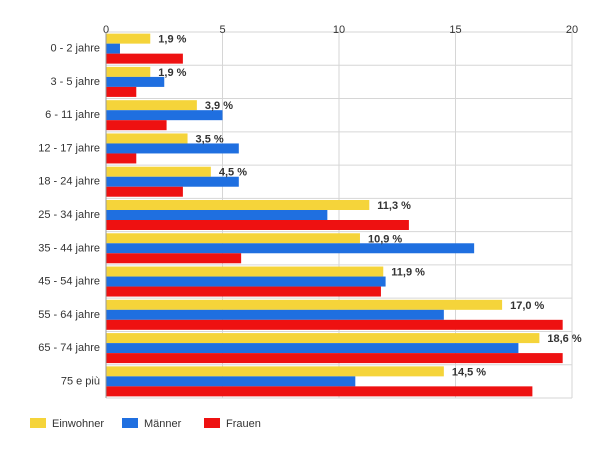 Image resolution: width=600 pixels, height=455 pixels. What do you see at coordinates (210, 139) in the screenshot?
I see `data-label: 3,5 %` at bounding box center [210, 139].